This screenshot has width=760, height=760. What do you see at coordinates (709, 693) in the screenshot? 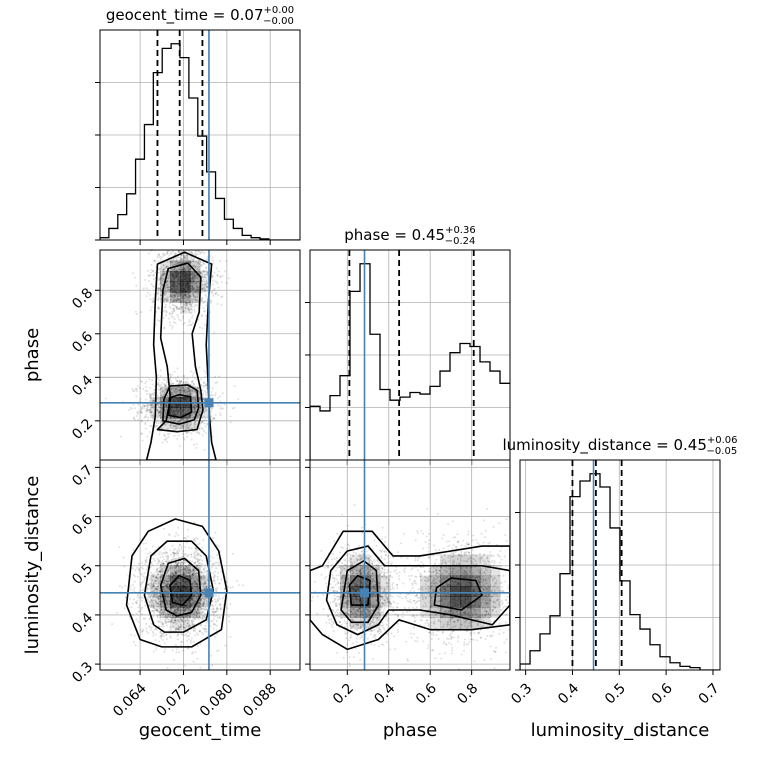
I see `x-tick-label: 0.7` at bounding box center [709, 693].